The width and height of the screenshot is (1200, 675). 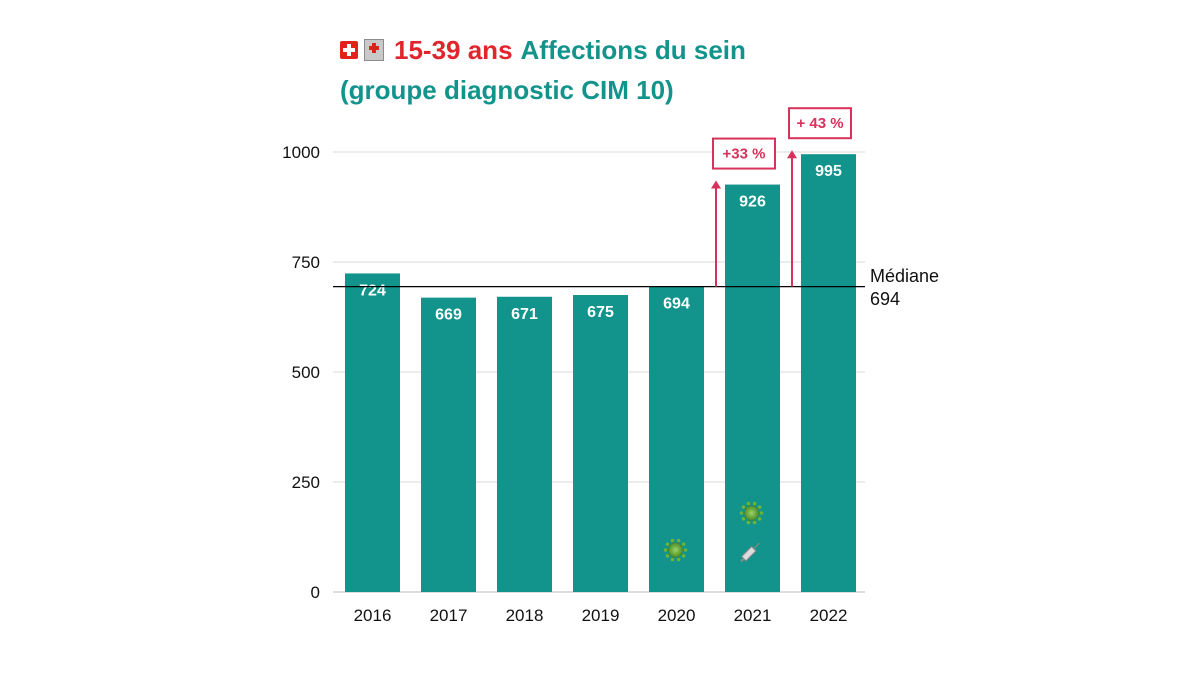 I want to click on syringe-needle, so click(x=756, y=546).